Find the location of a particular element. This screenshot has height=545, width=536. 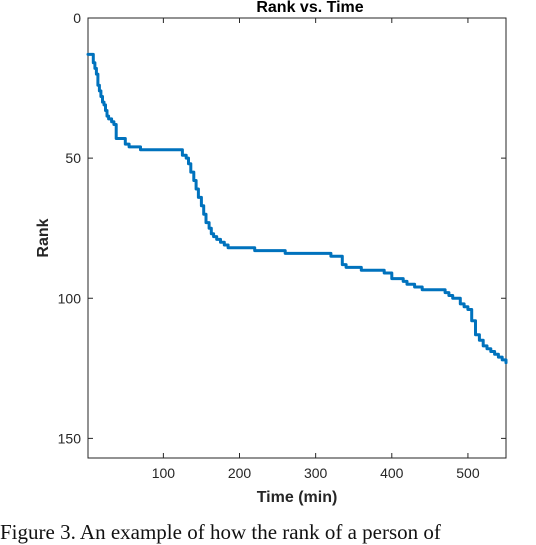

x-axis-label: Time (min) is located at coordinates (297, 497).